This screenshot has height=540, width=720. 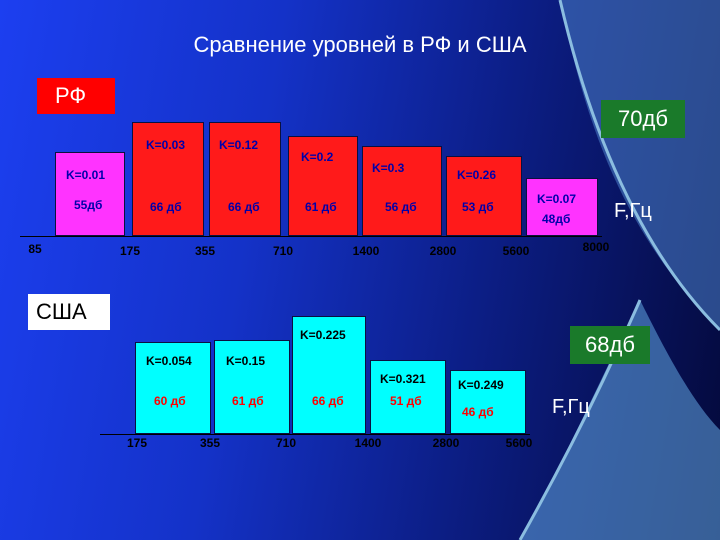 I want to click on us-k-2800: K=0.249, so click(x=481, y=385).